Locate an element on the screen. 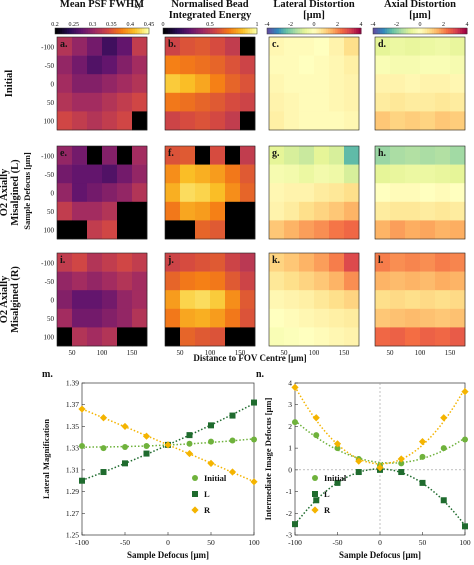 Image resolution: width=474 pixels, height=565 pixels. panel-label: h. is located at coordinates (382, 153).